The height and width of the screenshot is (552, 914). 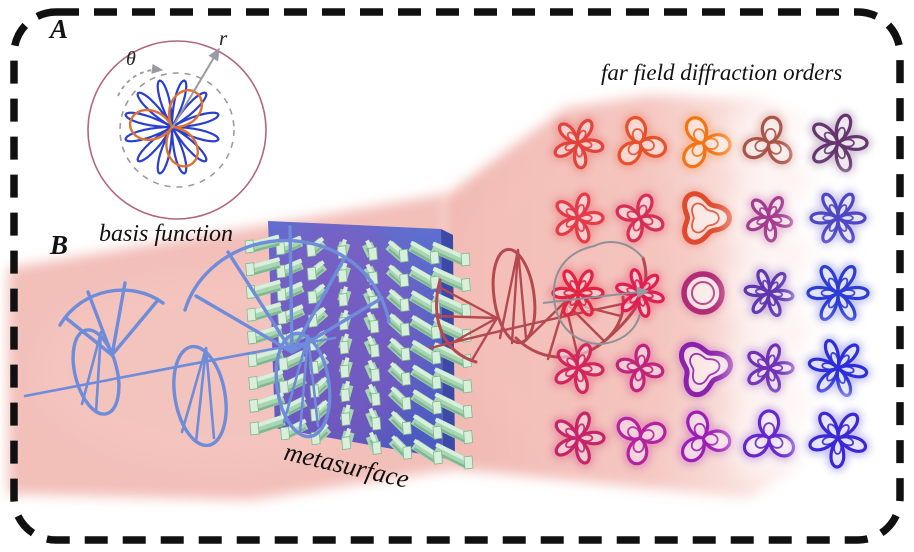 What do you see at coordinates (59, 245) in the screenshot?
I see `panel-b-label: B` at bounding box center [59, 245].